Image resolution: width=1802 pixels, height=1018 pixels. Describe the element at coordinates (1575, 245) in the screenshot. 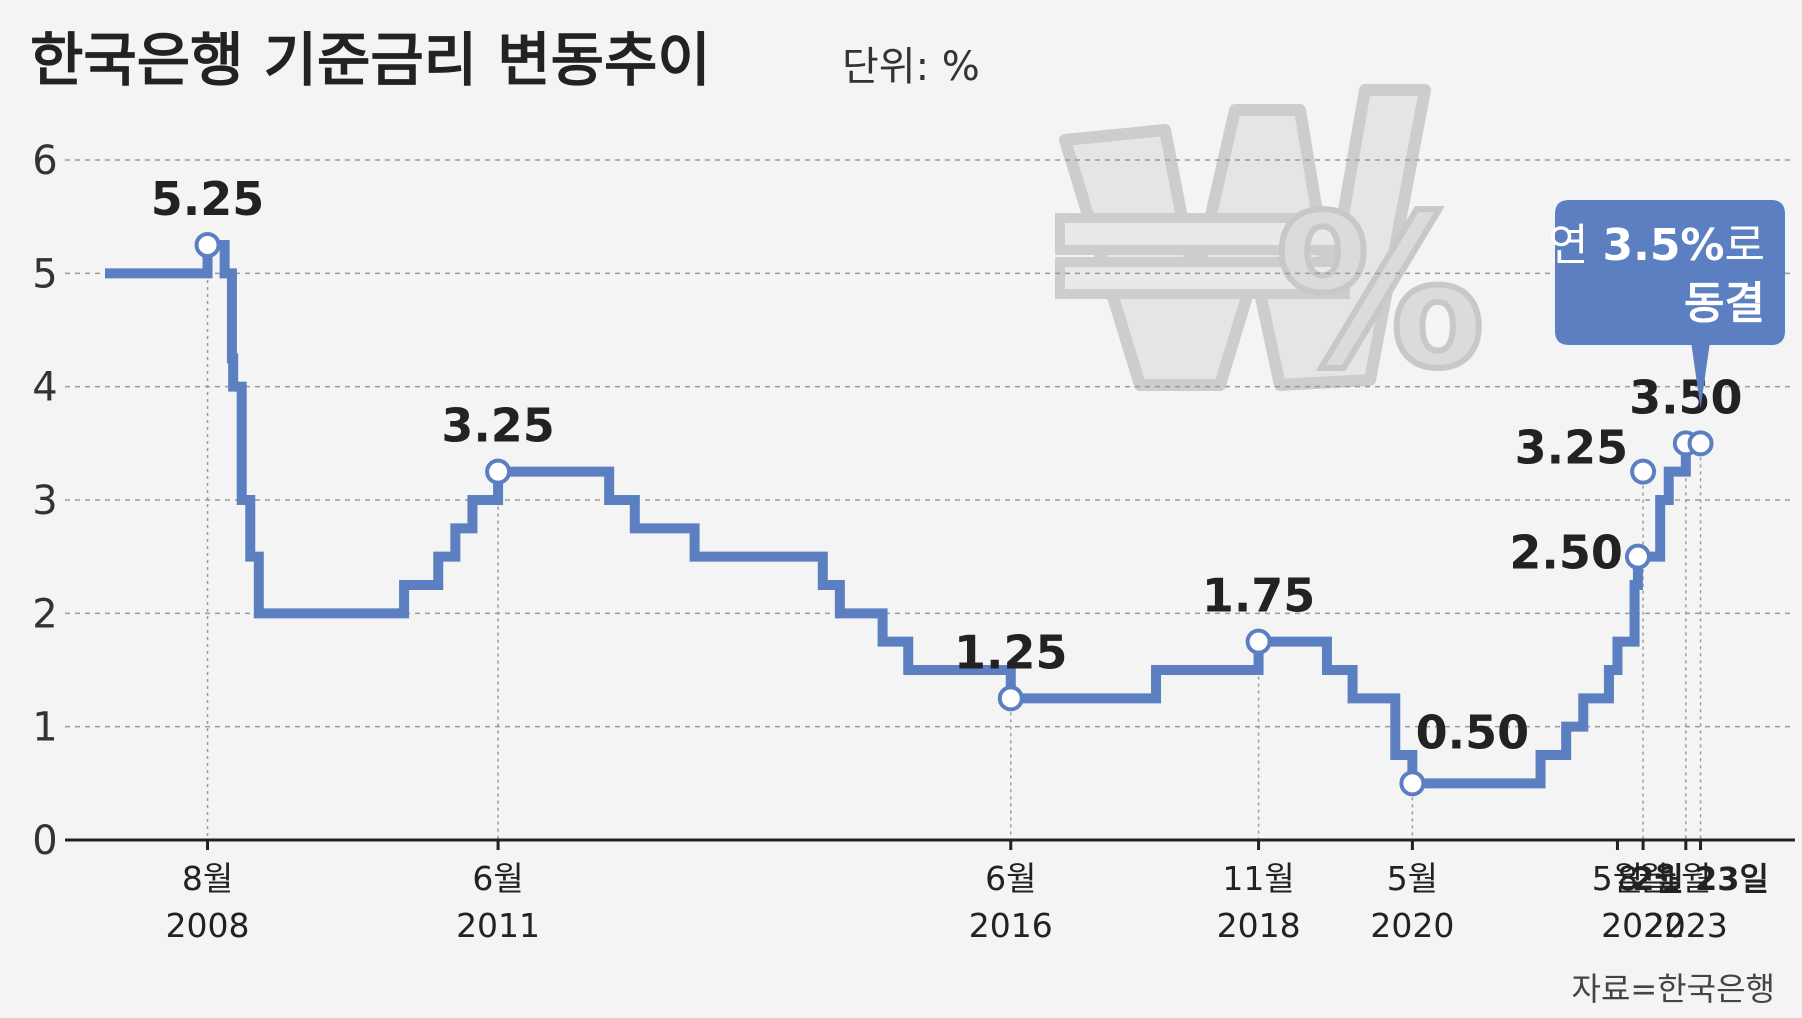

I see `callout-prefix: 연` at that location.